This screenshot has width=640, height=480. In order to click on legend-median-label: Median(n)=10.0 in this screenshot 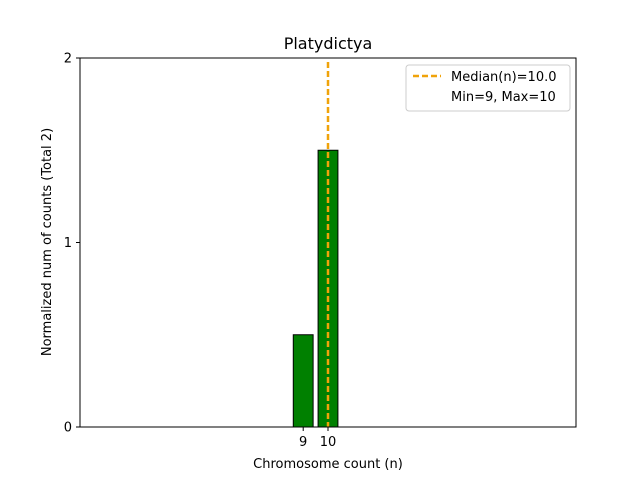, I will do `click(504, 77)`.